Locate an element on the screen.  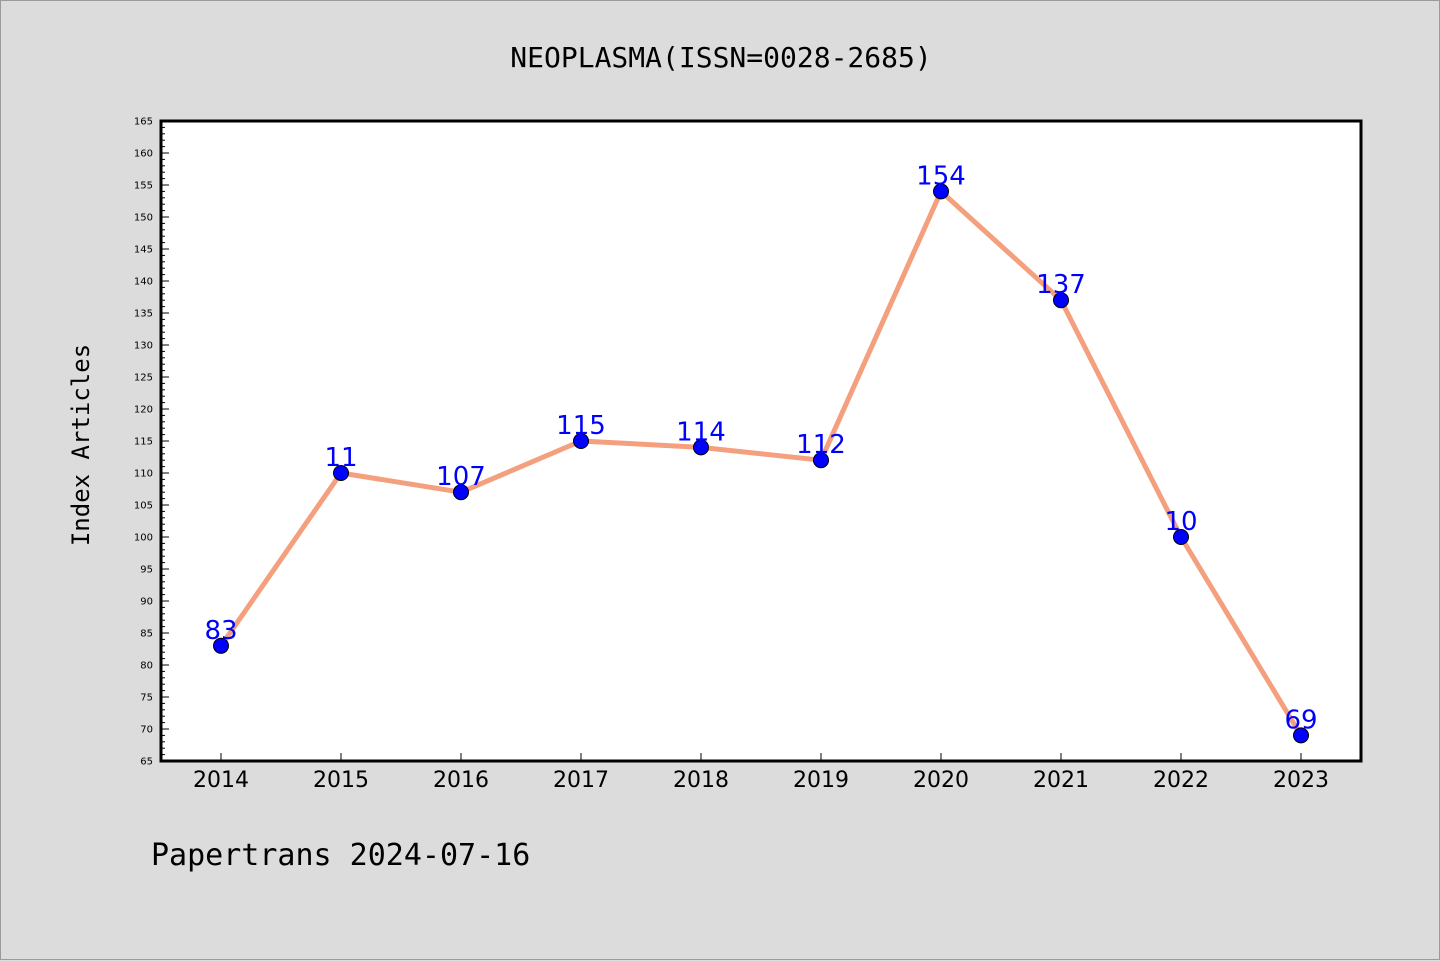
y-axis-label: Index Articles is located at coordinates (81, 445).